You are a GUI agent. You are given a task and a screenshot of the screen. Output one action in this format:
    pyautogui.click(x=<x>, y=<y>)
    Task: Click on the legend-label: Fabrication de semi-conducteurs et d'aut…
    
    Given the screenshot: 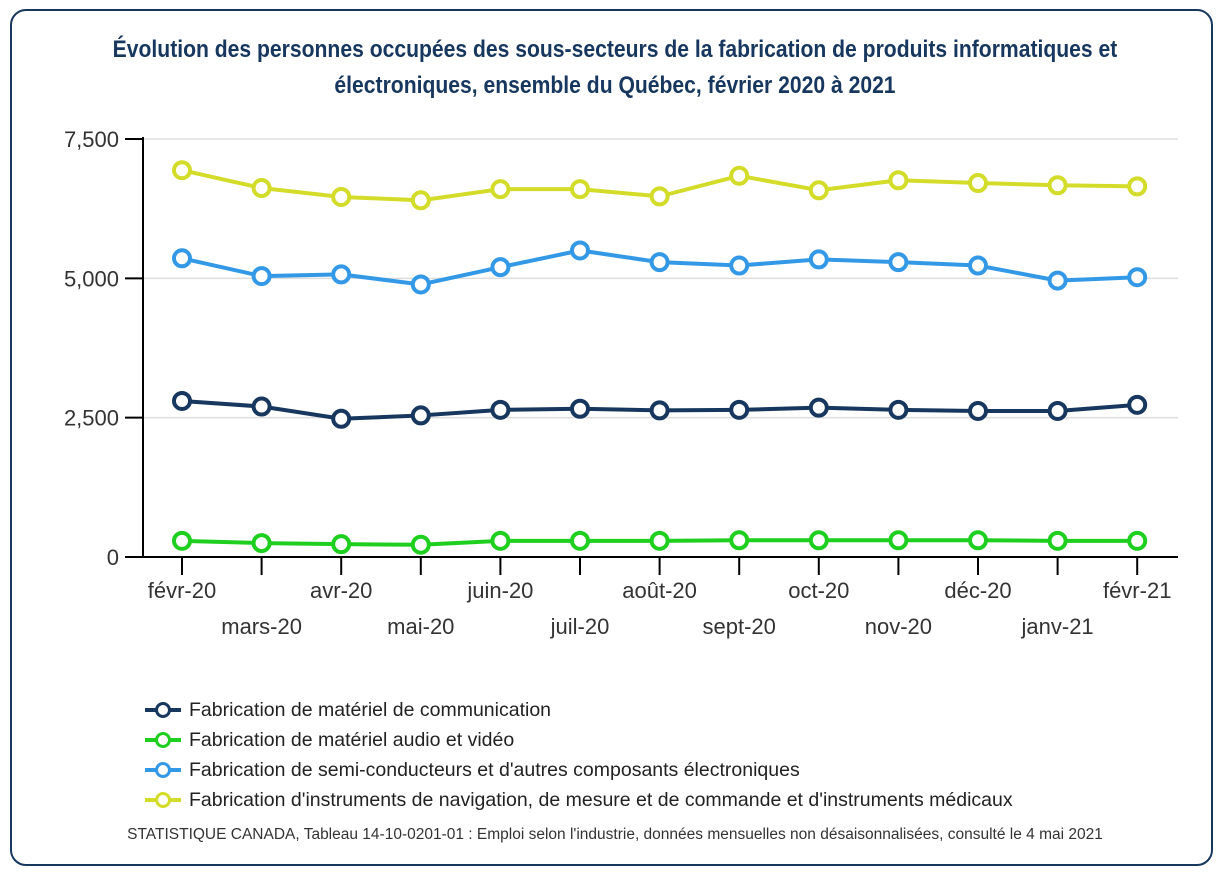 What is the action you would take?
    pyautogui.click(x=494, y=769)
    